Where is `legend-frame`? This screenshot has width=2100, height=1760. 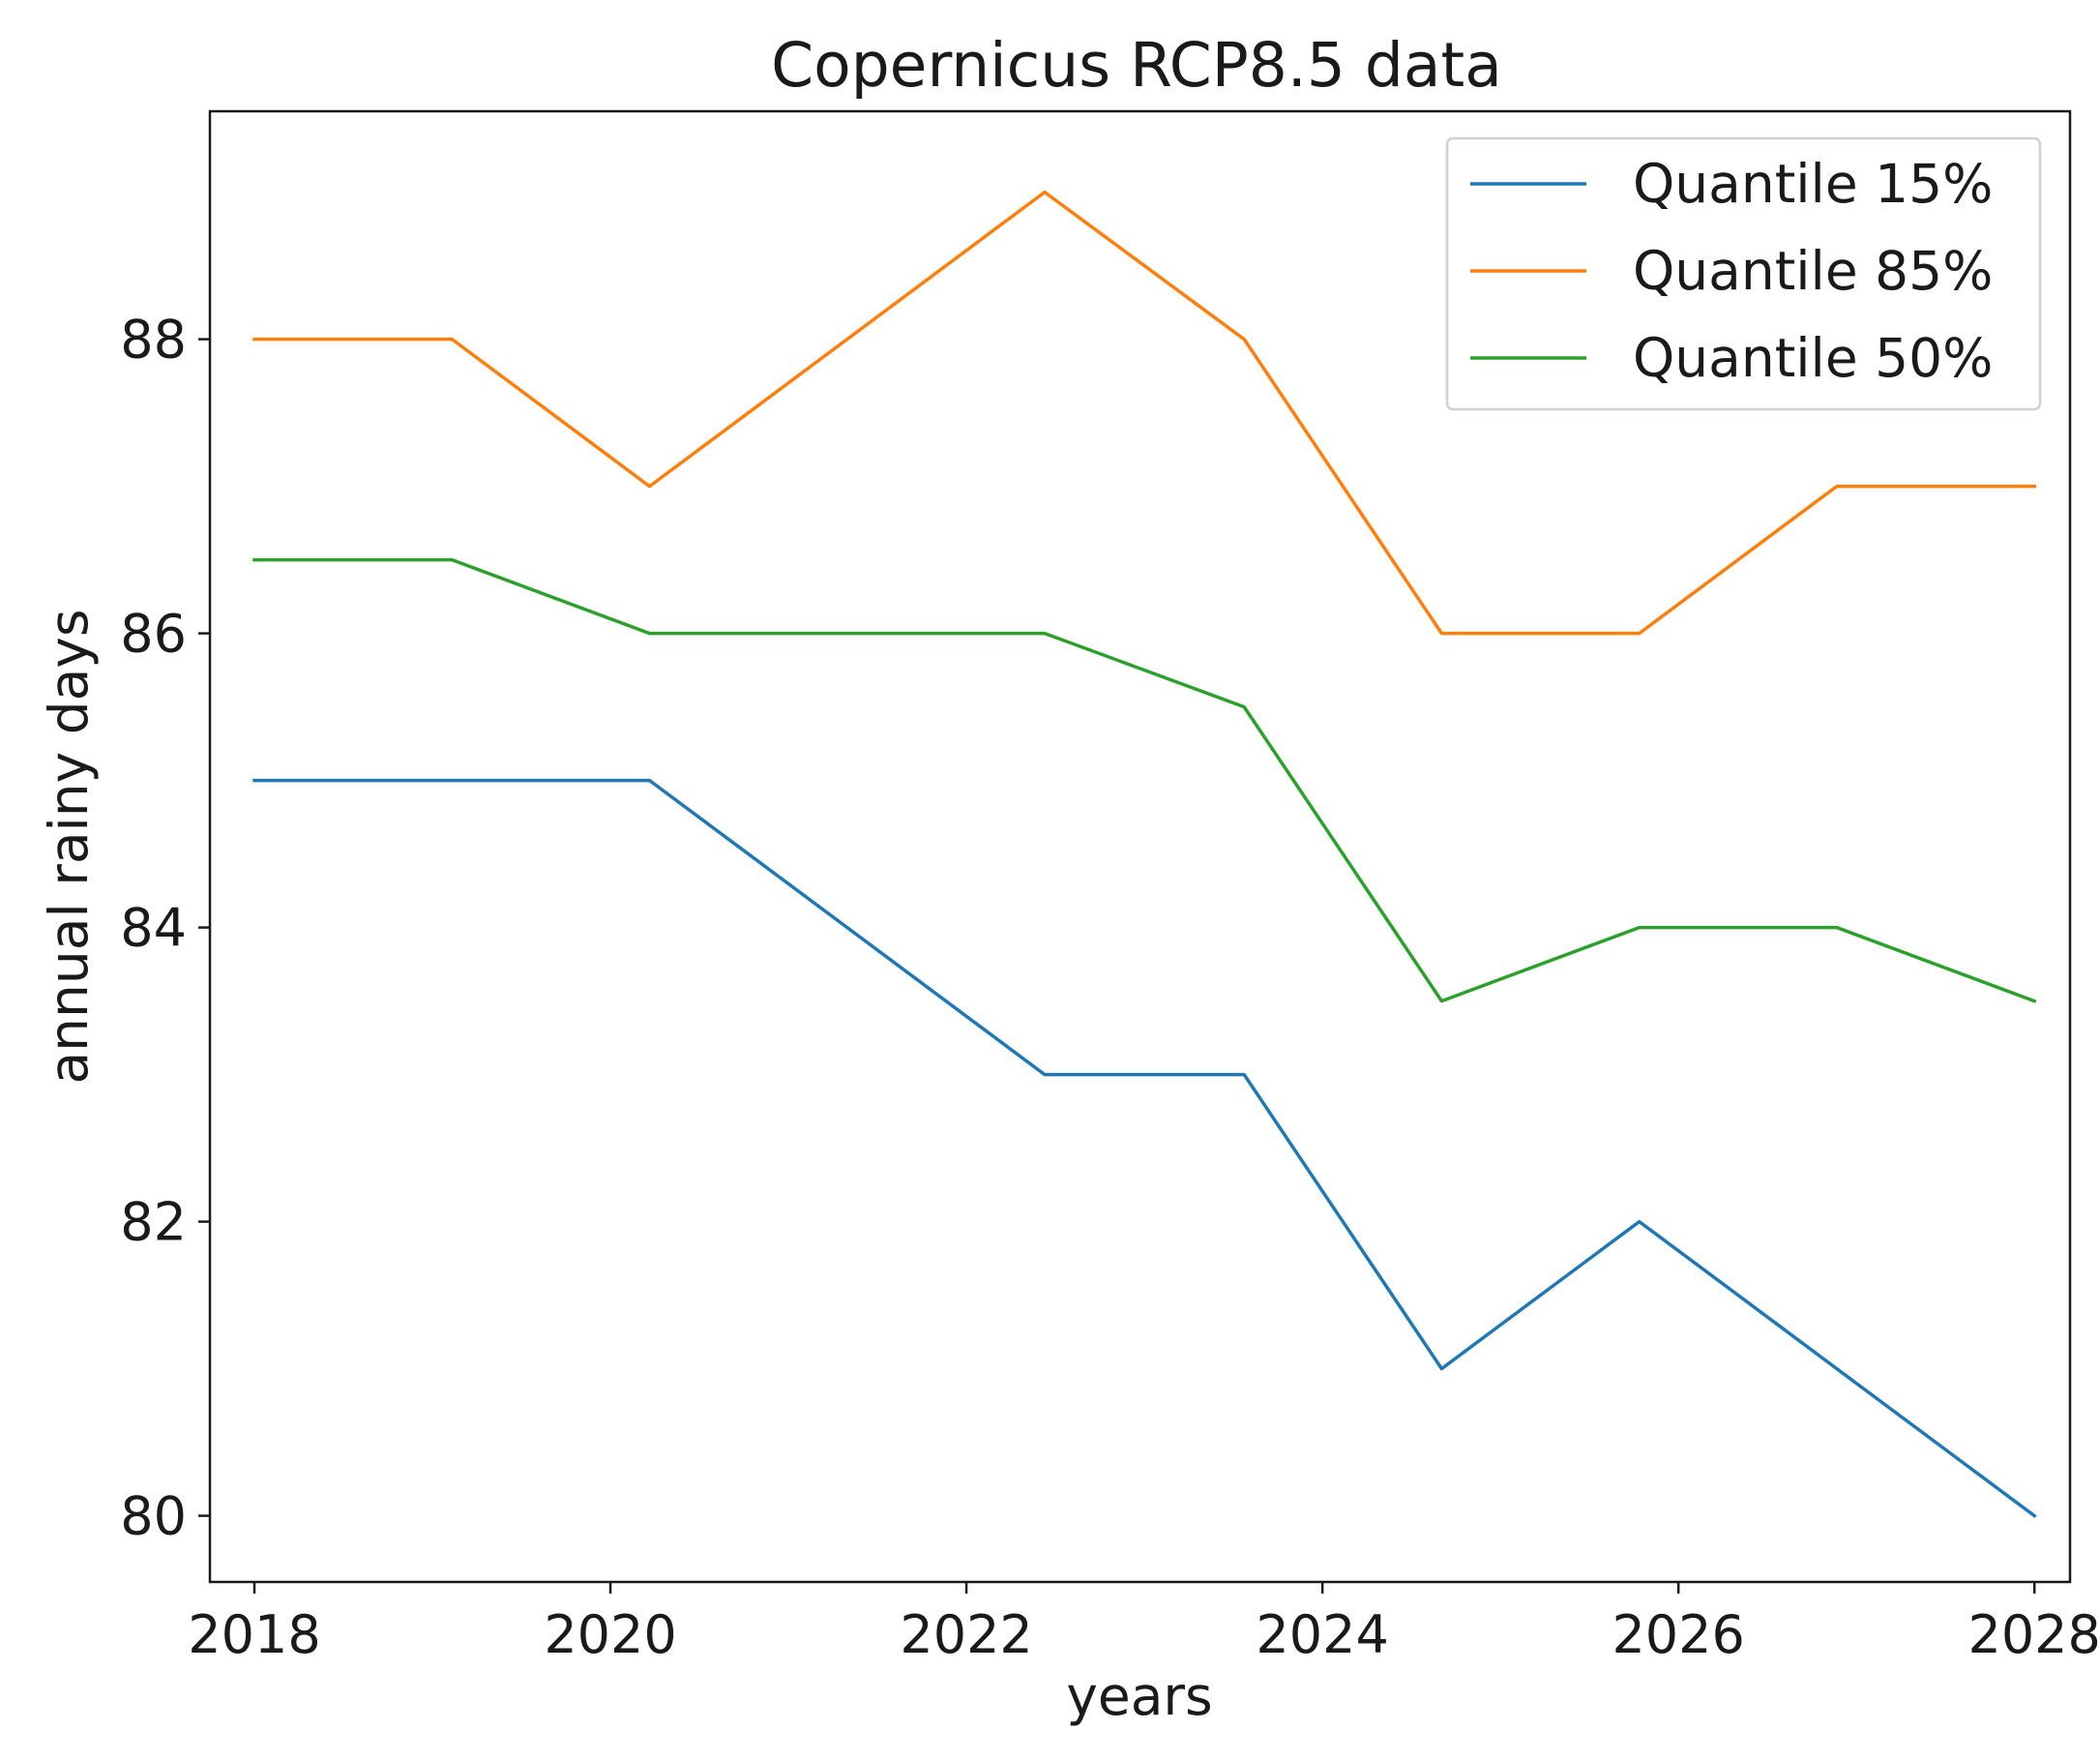 legend-frame is located at coordinates (1743, 273).